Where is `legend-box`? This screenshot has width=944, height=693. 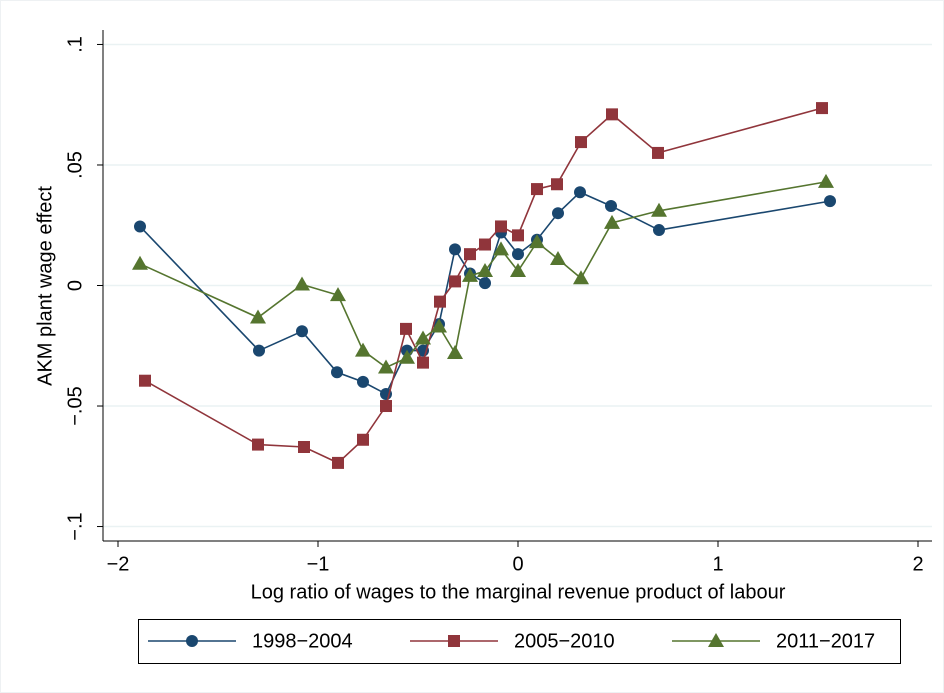
legend-box is located at coordinates (519, 641).